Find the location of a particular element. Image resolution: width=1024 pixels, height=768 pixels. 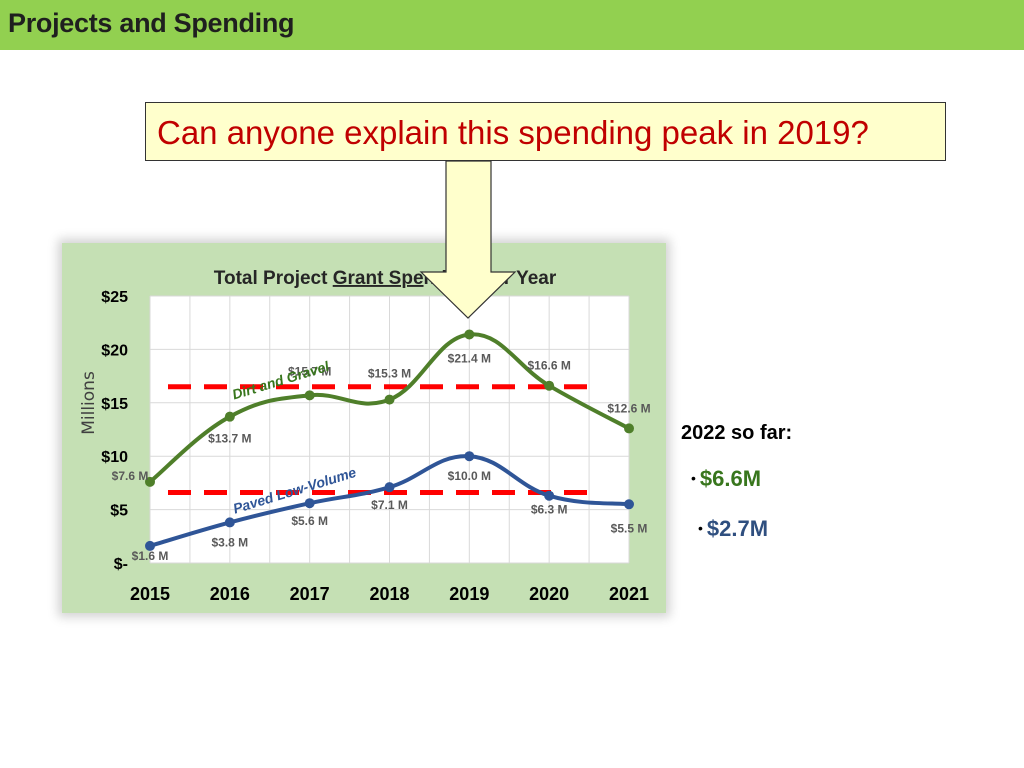

data-label: $5.6 M is located at coordinates (309, 521).